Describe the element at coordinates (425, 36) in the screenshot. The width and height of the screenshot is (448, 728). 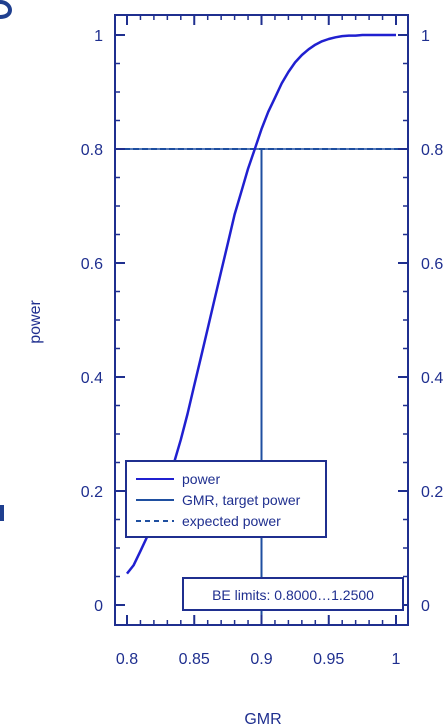
I see `y-tick-label-right: 1` at that location.